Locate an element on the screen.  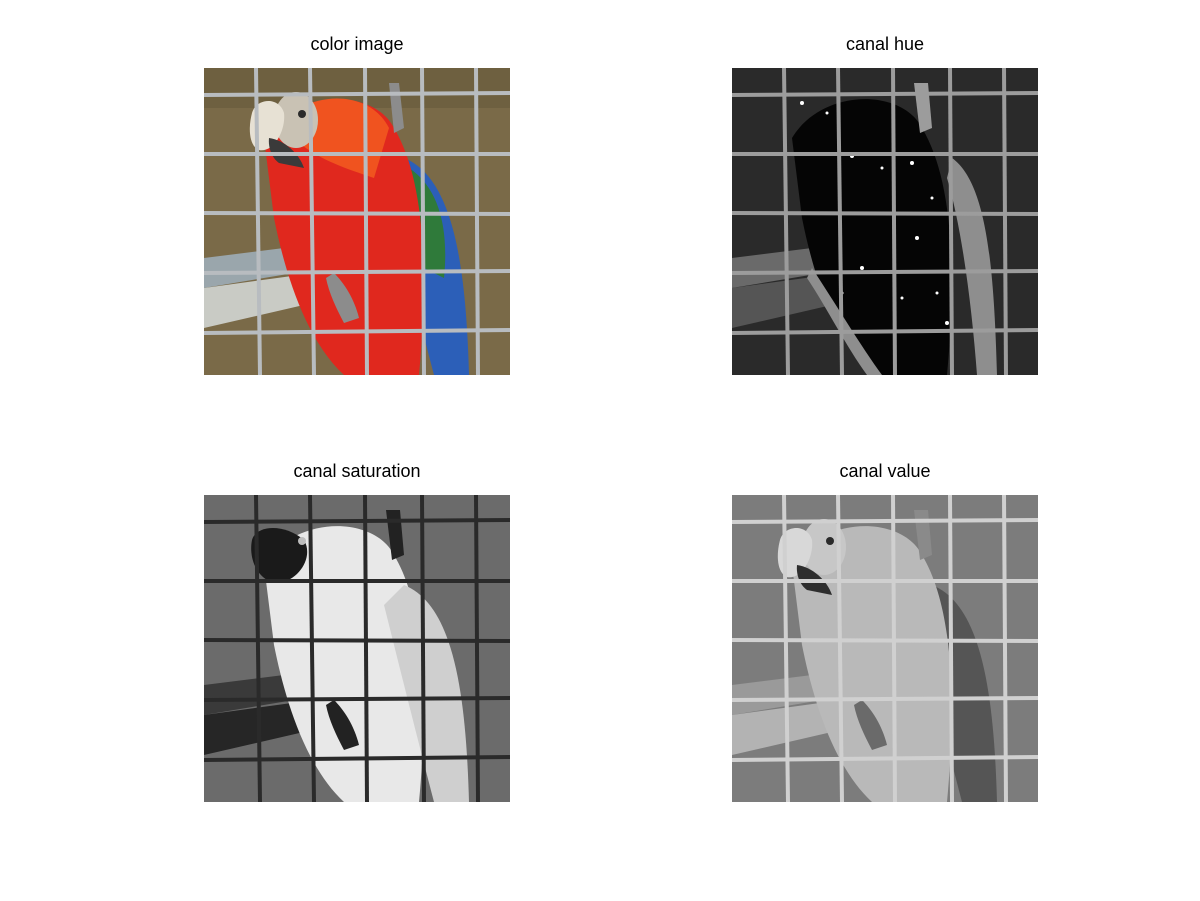
hue-channel-image is located at coordinates (885, 221).